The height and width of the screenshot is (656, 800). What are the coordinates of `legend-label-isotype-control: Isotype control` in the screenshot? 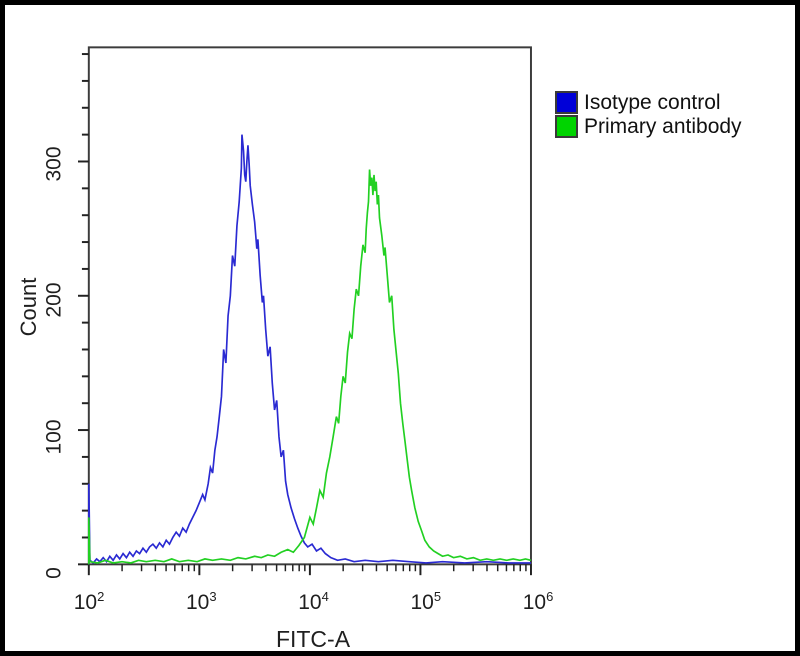 It's located at (652, 102).